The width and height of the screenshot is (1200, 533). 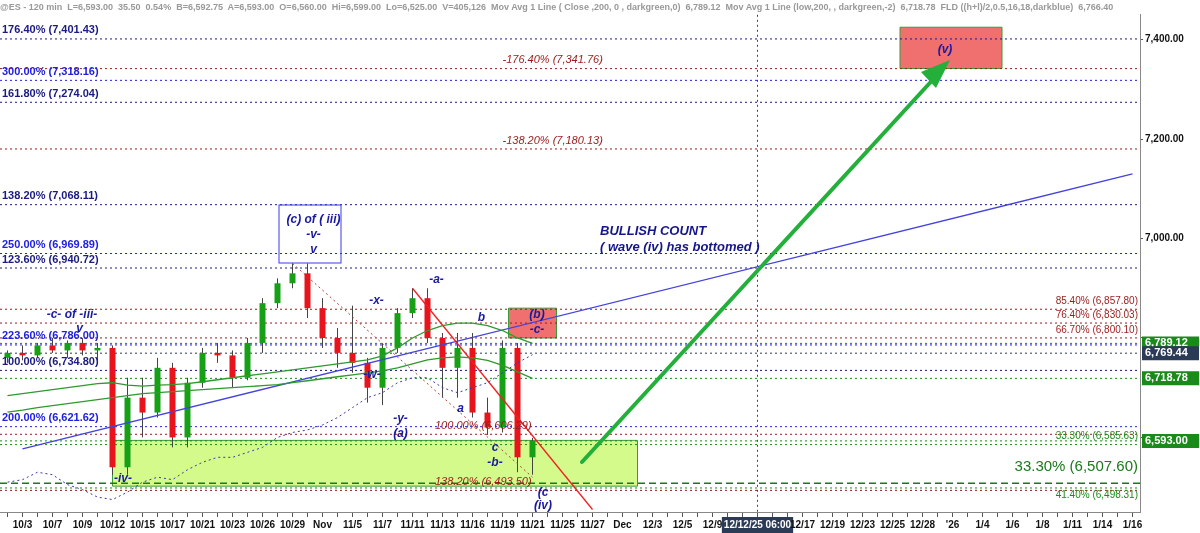 I want to click on x-tick-label: 11/5, so click(x=353, y=524).